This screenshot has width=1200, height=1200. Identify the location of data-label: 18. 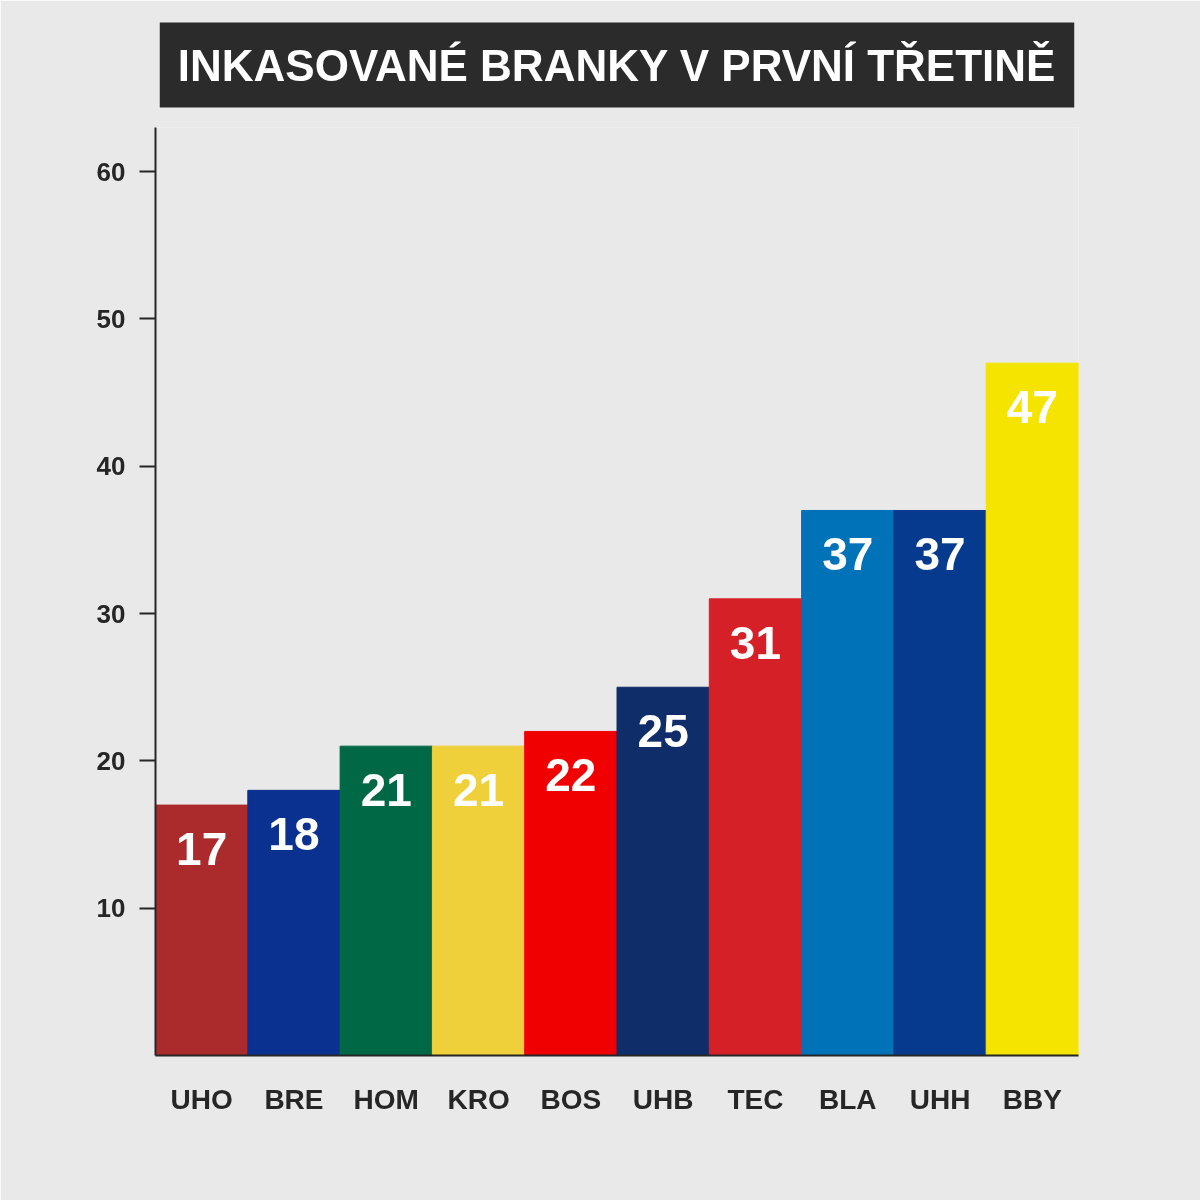
(294, 834).